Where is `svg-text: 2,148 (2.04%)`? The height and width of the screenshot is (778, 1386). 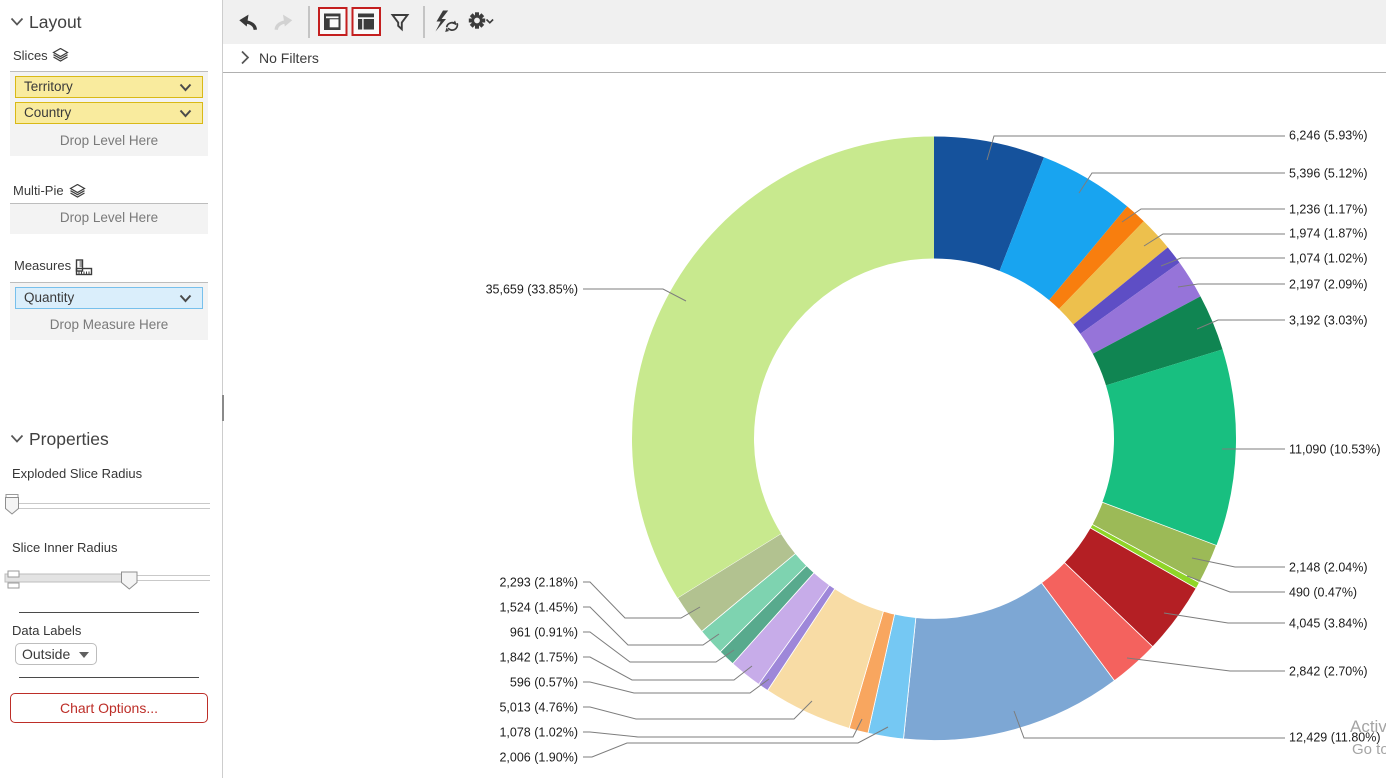
svg-text: 2,148 (2.04%) is located at coordinates (1328, 568).